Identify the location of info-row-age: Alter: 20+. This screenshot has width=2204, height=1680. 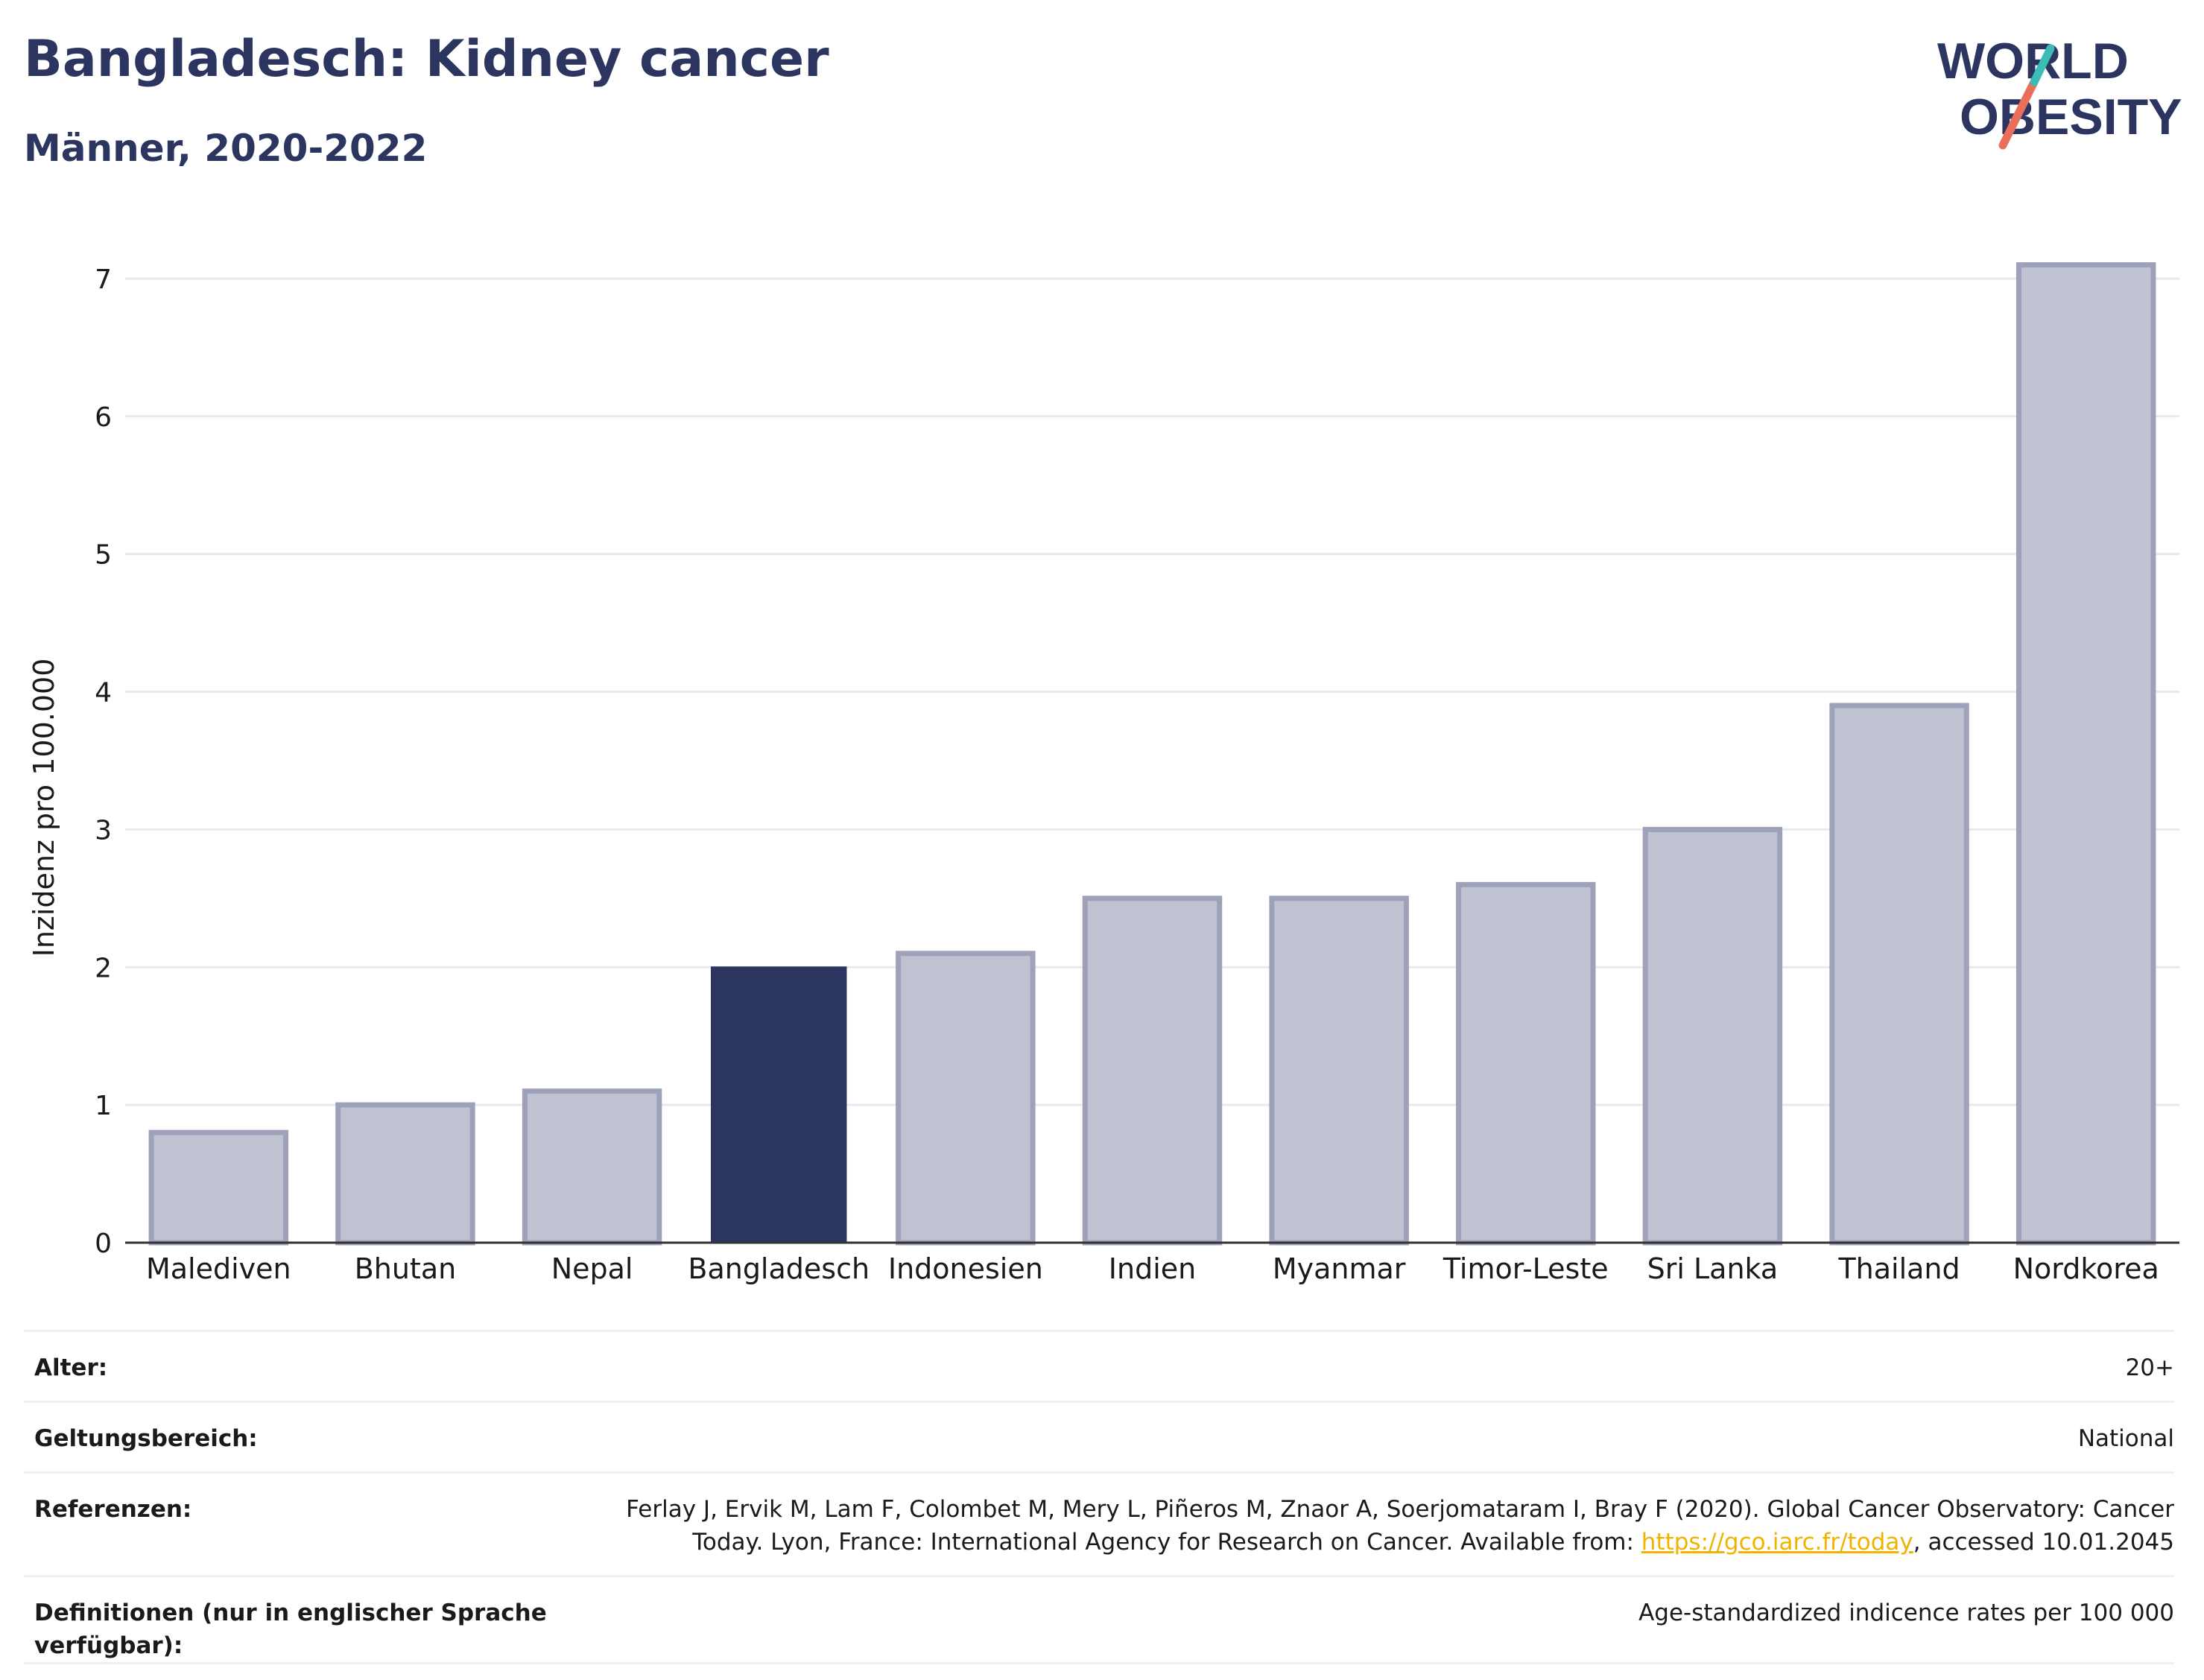
(1099, 1365).